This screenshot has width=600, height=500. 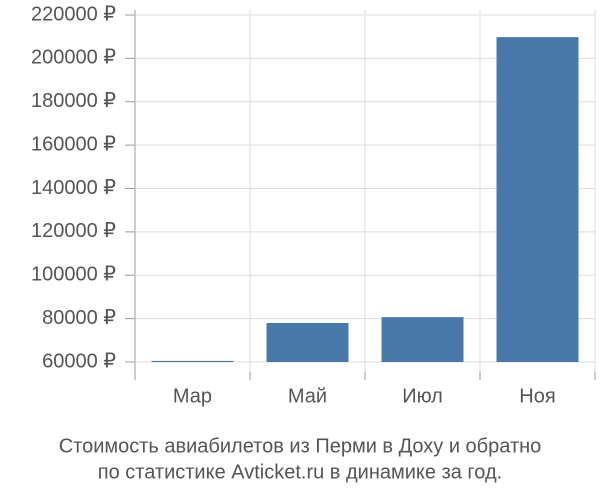 I want to click on x-tick-label: Май, so click(x=307, y=396).